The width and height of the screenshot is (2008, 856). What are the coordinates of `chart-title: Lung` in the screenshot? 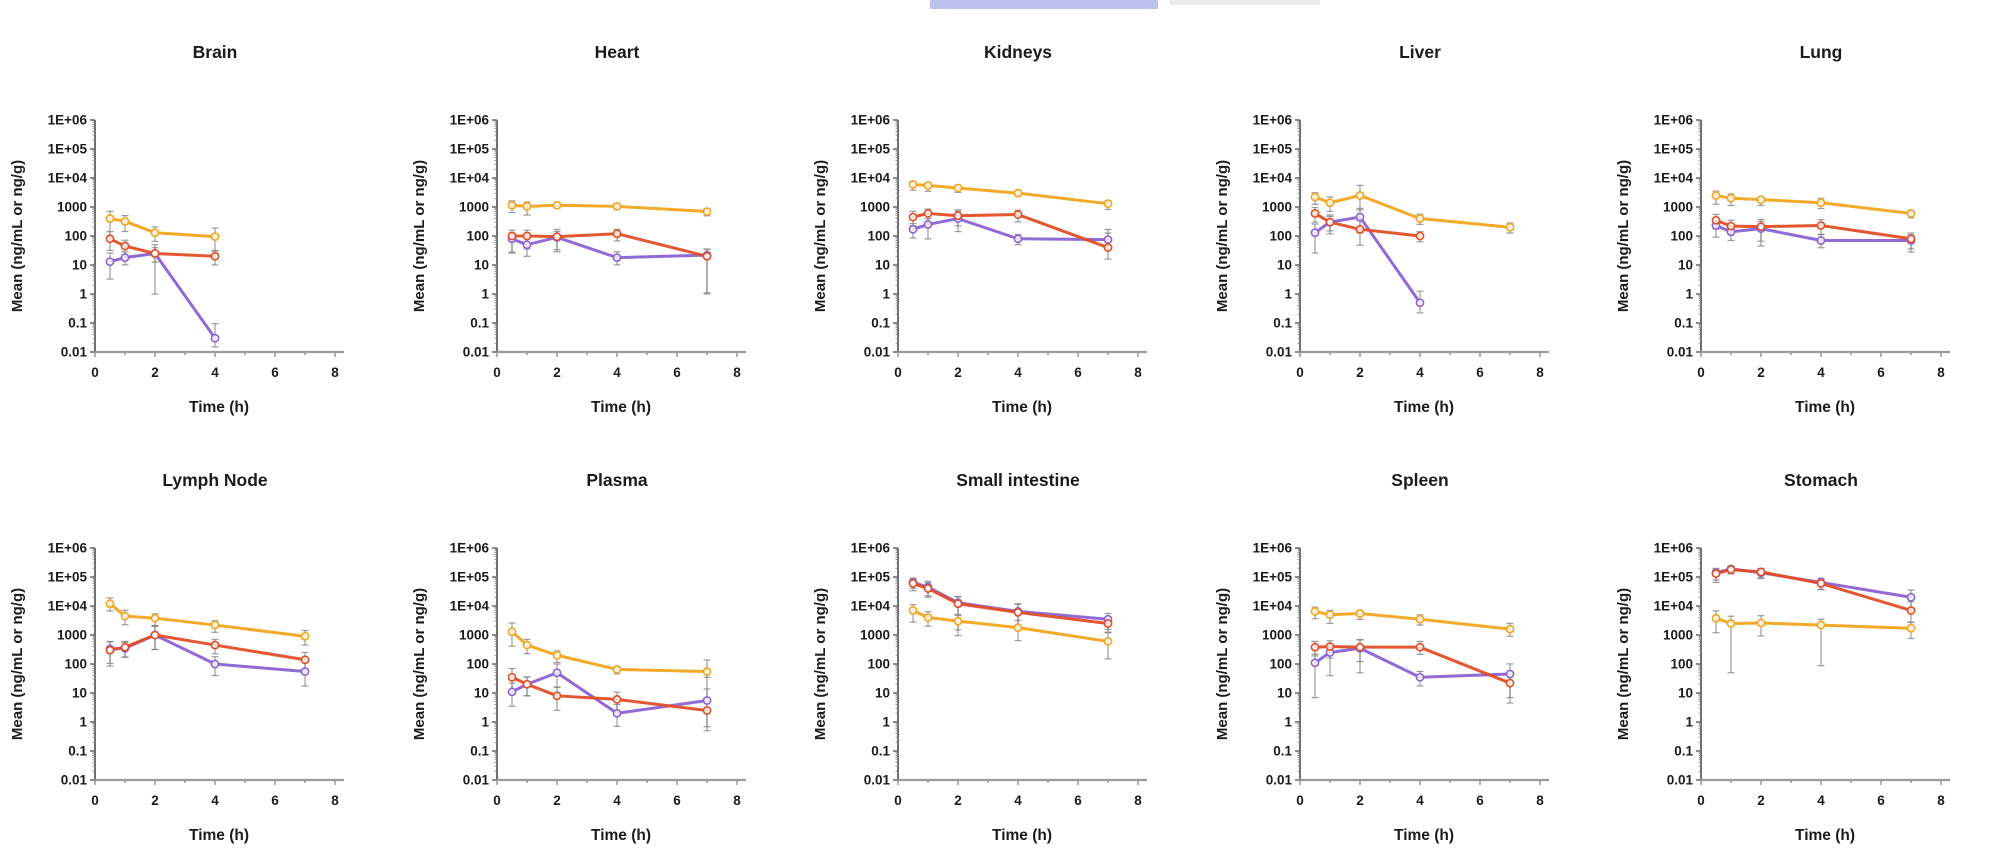 It's located at (1821, 52).